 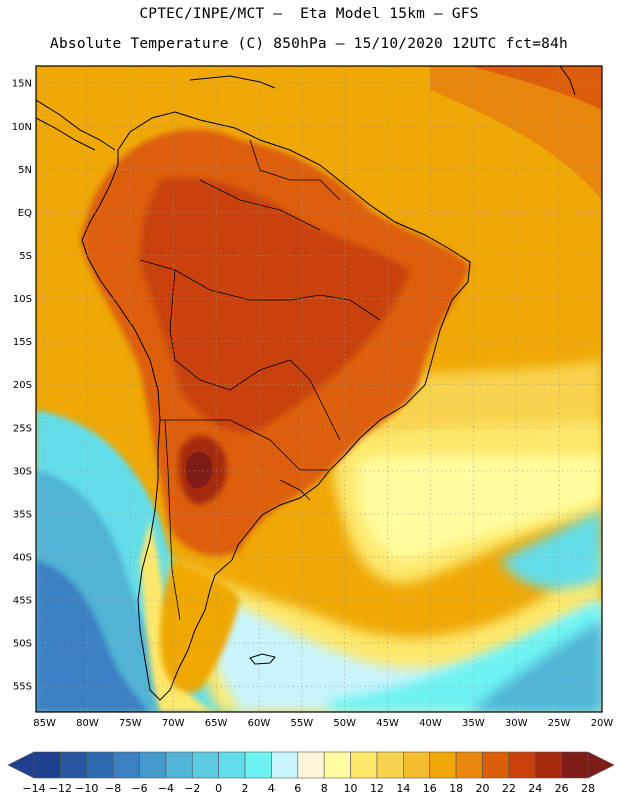 What do you see at coordinates (199, 470) in the screenshot?
I see `land-hottest-spot` at bounding box center [199, 470].